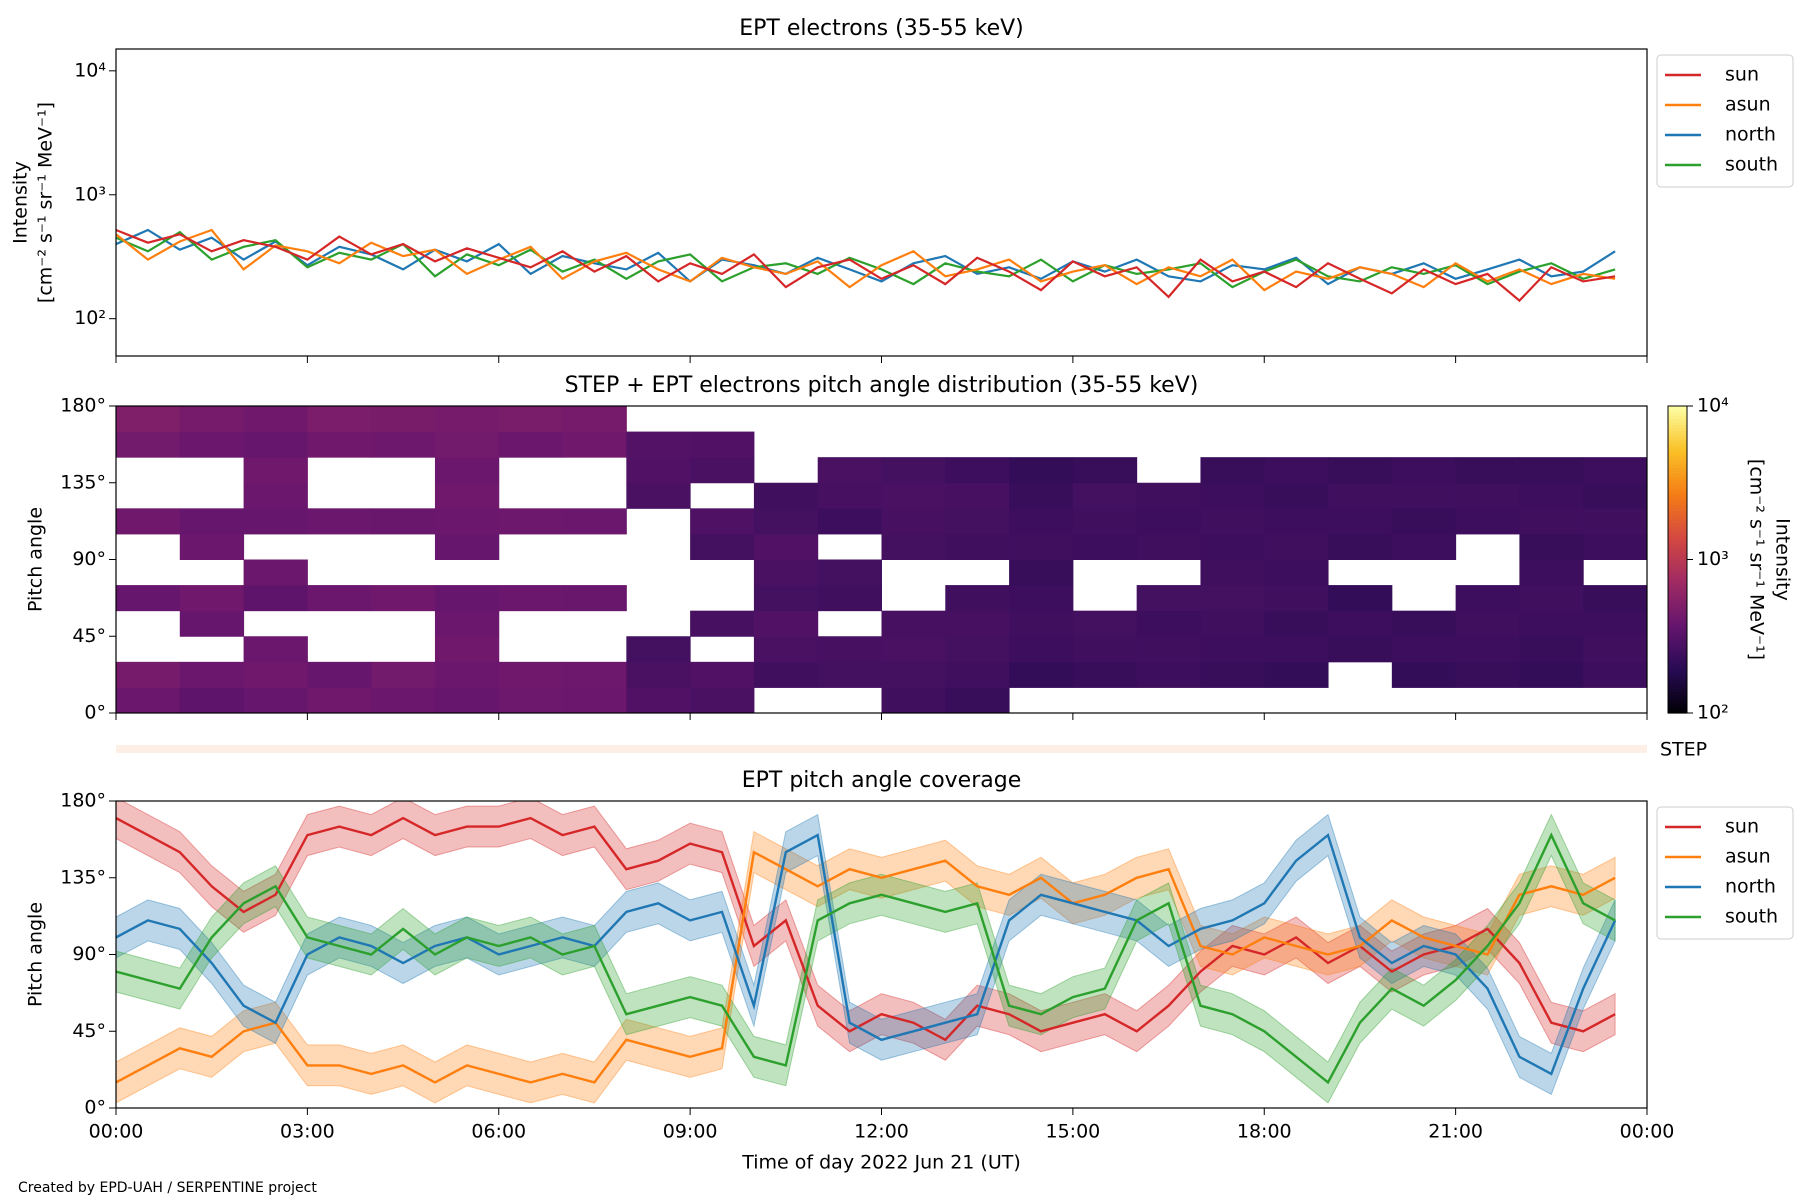 This screenshot has width=1800, height=1204. I want to click on y-tick-label: 90°, so click(89, 954).